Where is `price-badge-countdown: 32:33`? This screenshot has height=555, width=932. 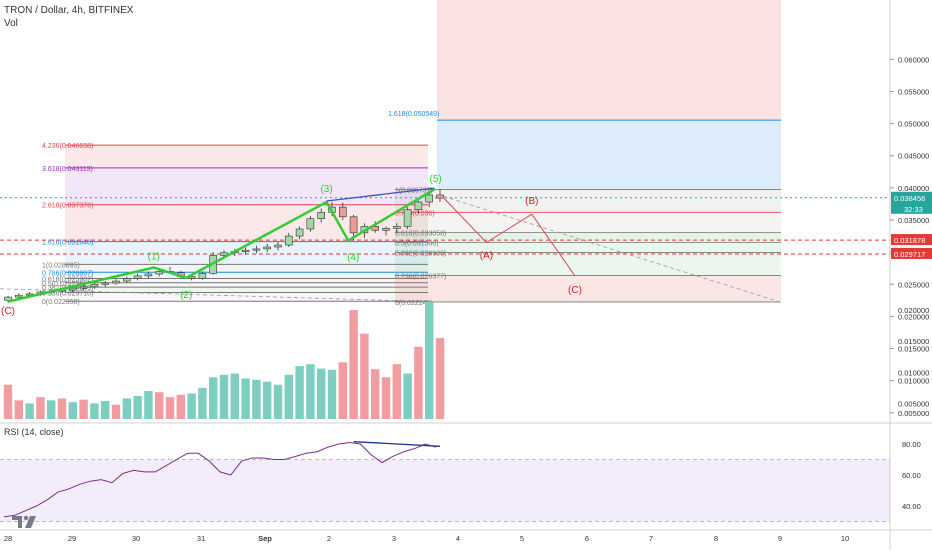 price-badge-countdown: 32:33 is located at coordinates (913, 209).